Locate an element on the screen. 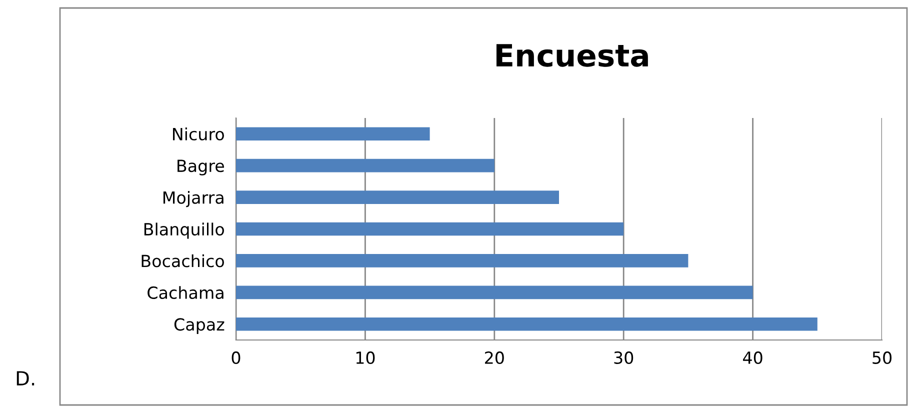 The width and height of the screenshot is (913, 410). y-tick-label: Capaz is located at coordinates (199, 326).